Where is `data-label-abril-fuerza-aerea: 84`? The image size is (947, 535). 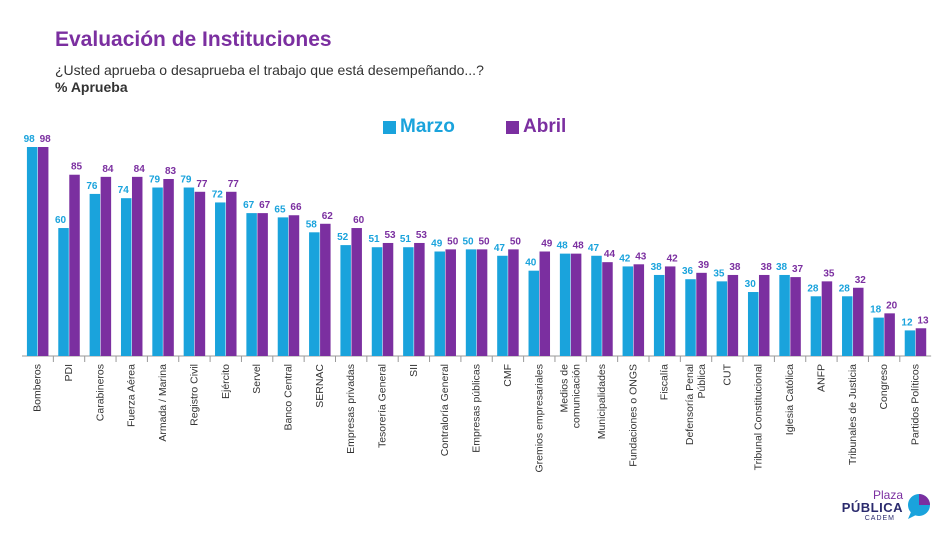 data-label-abril-fuerza-aerea: 84 is located at coordinates (140, 169).